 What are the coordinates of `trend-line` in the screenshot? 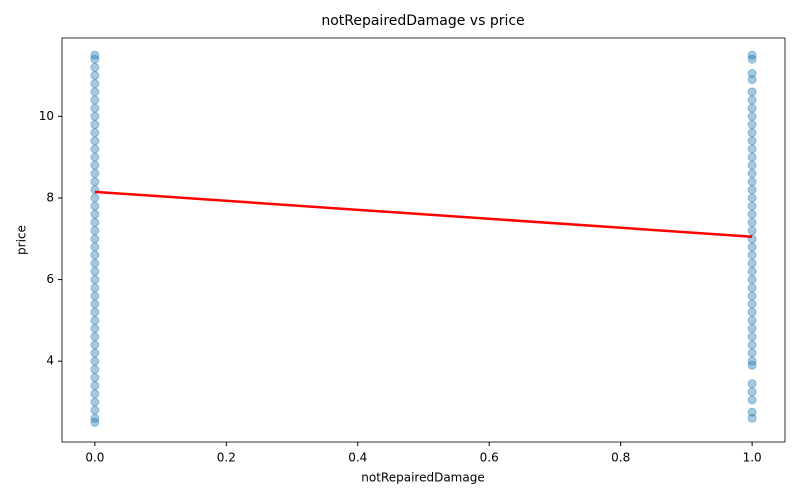 It's located at (423, 214).